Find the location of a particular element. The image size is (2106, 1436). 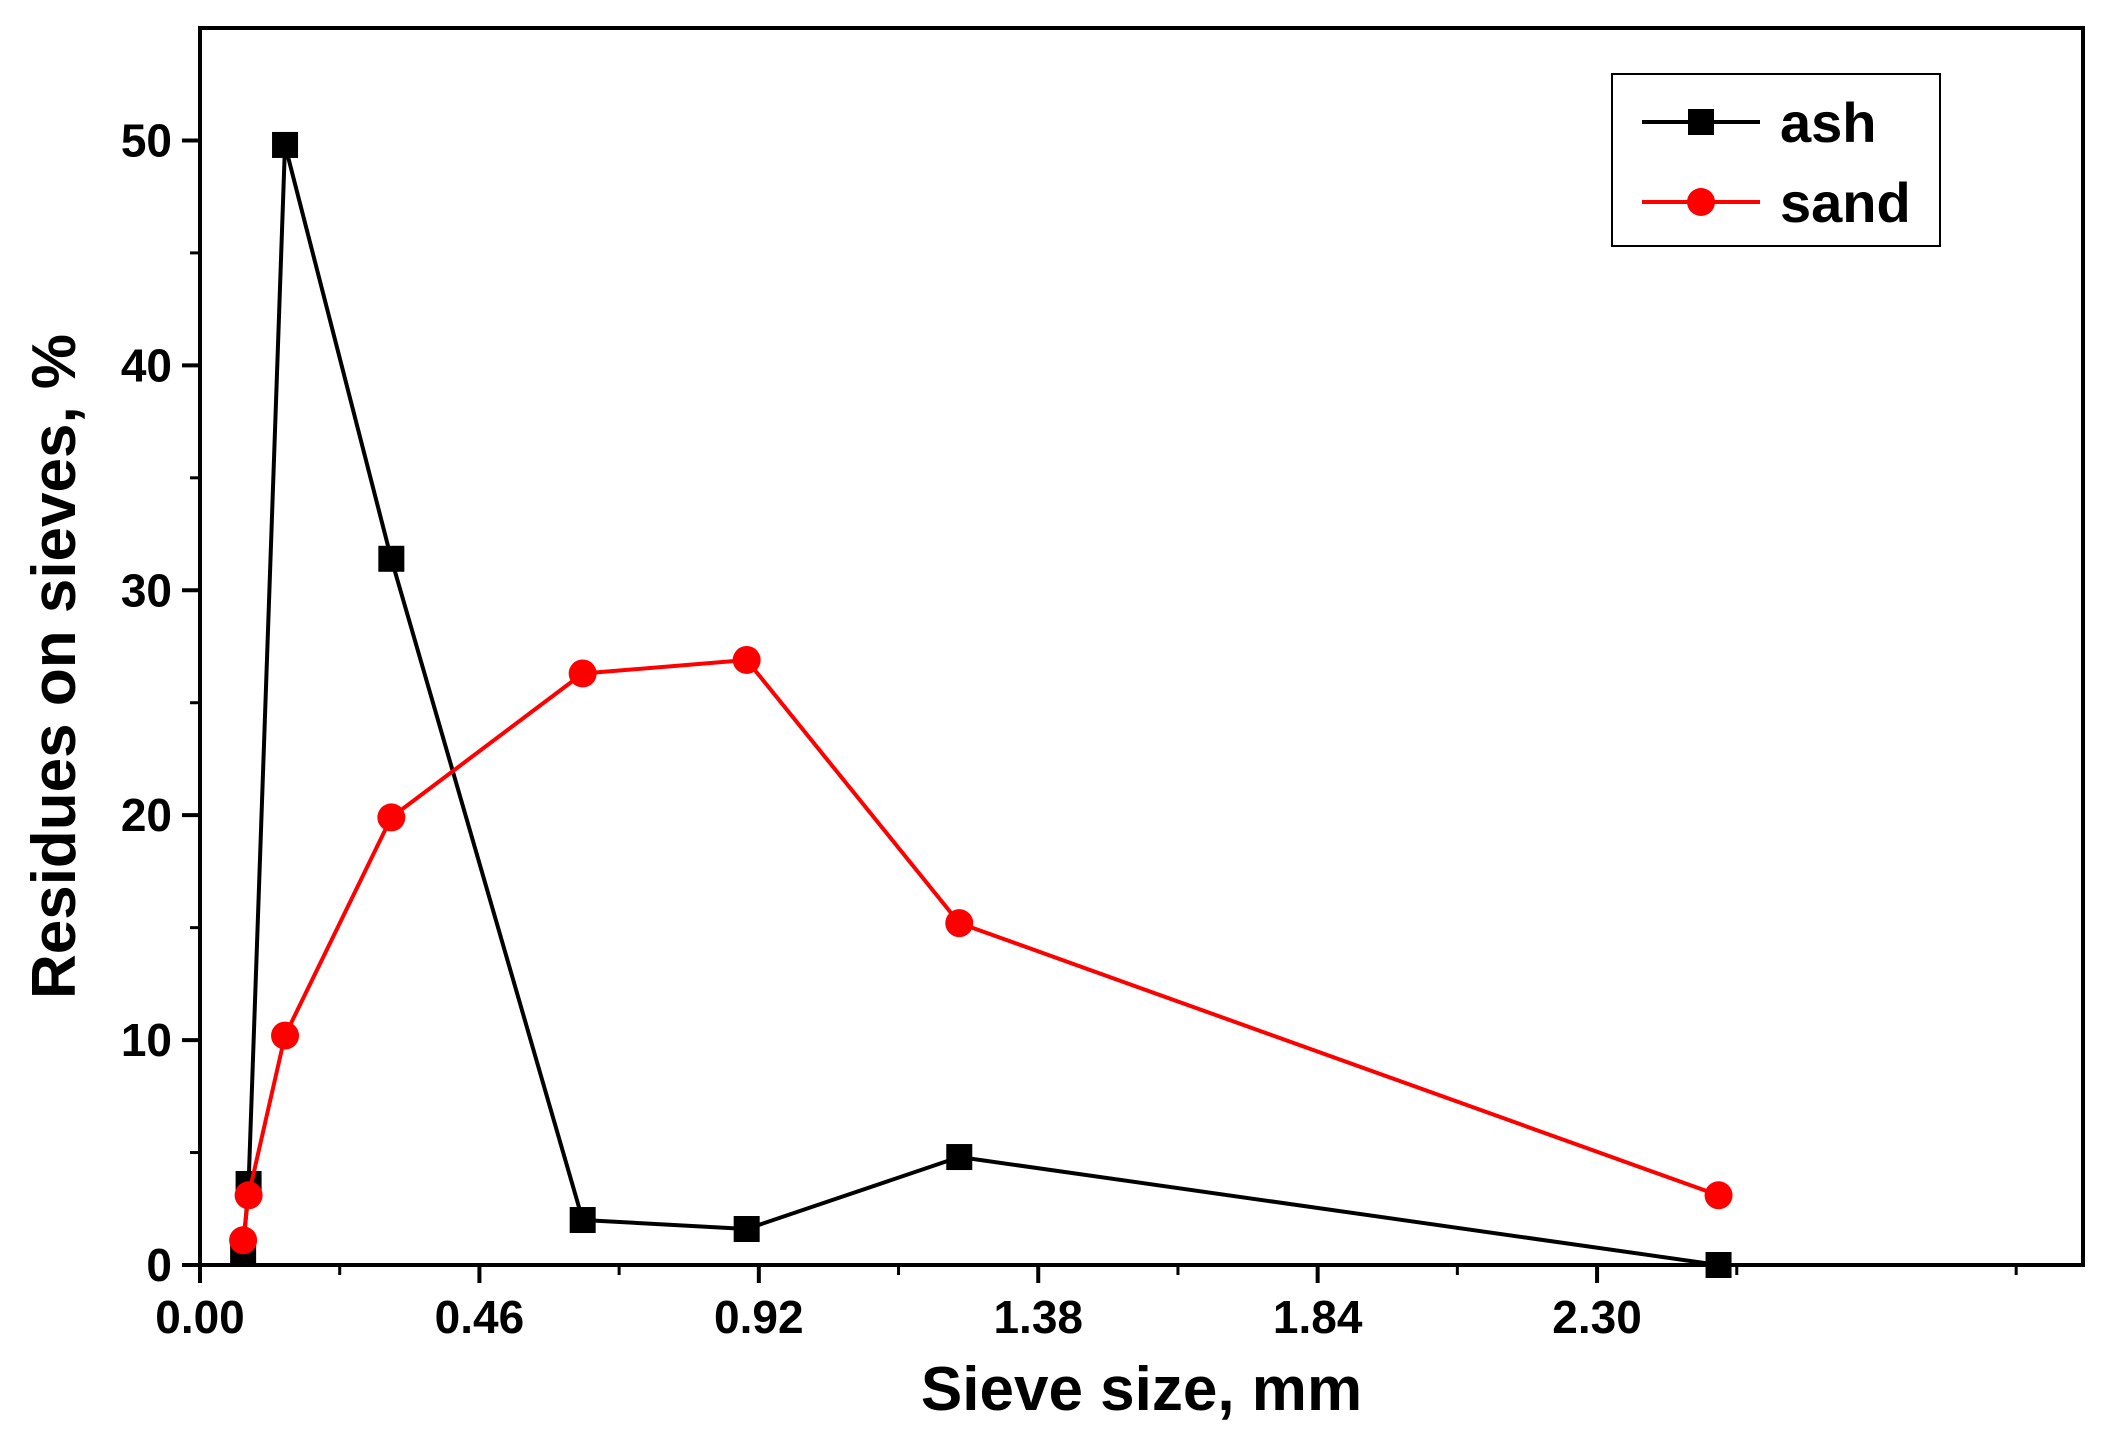

legend: ash sand is located at coordinates (1776, 160).